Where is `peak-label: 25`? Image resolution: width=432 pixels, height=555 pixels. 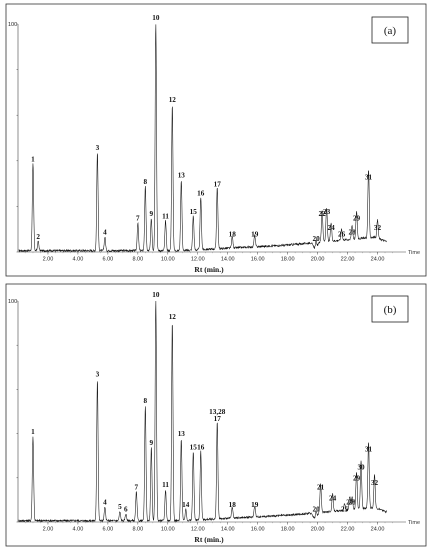
peak-label: 25 is located at coordinates (345, 509).